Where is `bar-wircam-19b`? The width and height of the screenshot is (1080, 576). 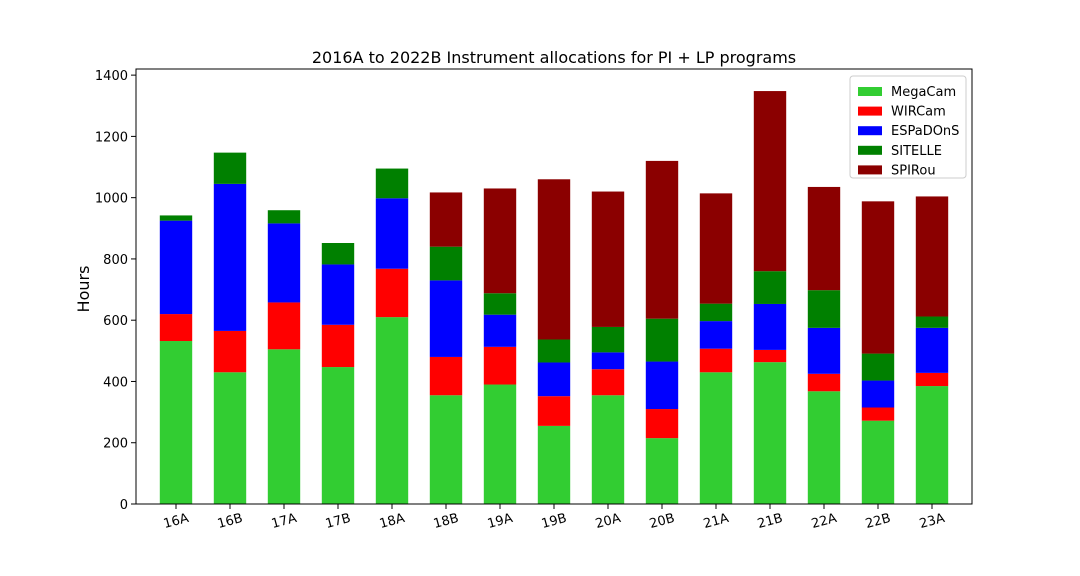
bar-wircam-19b is located at coordinates (554, 411).